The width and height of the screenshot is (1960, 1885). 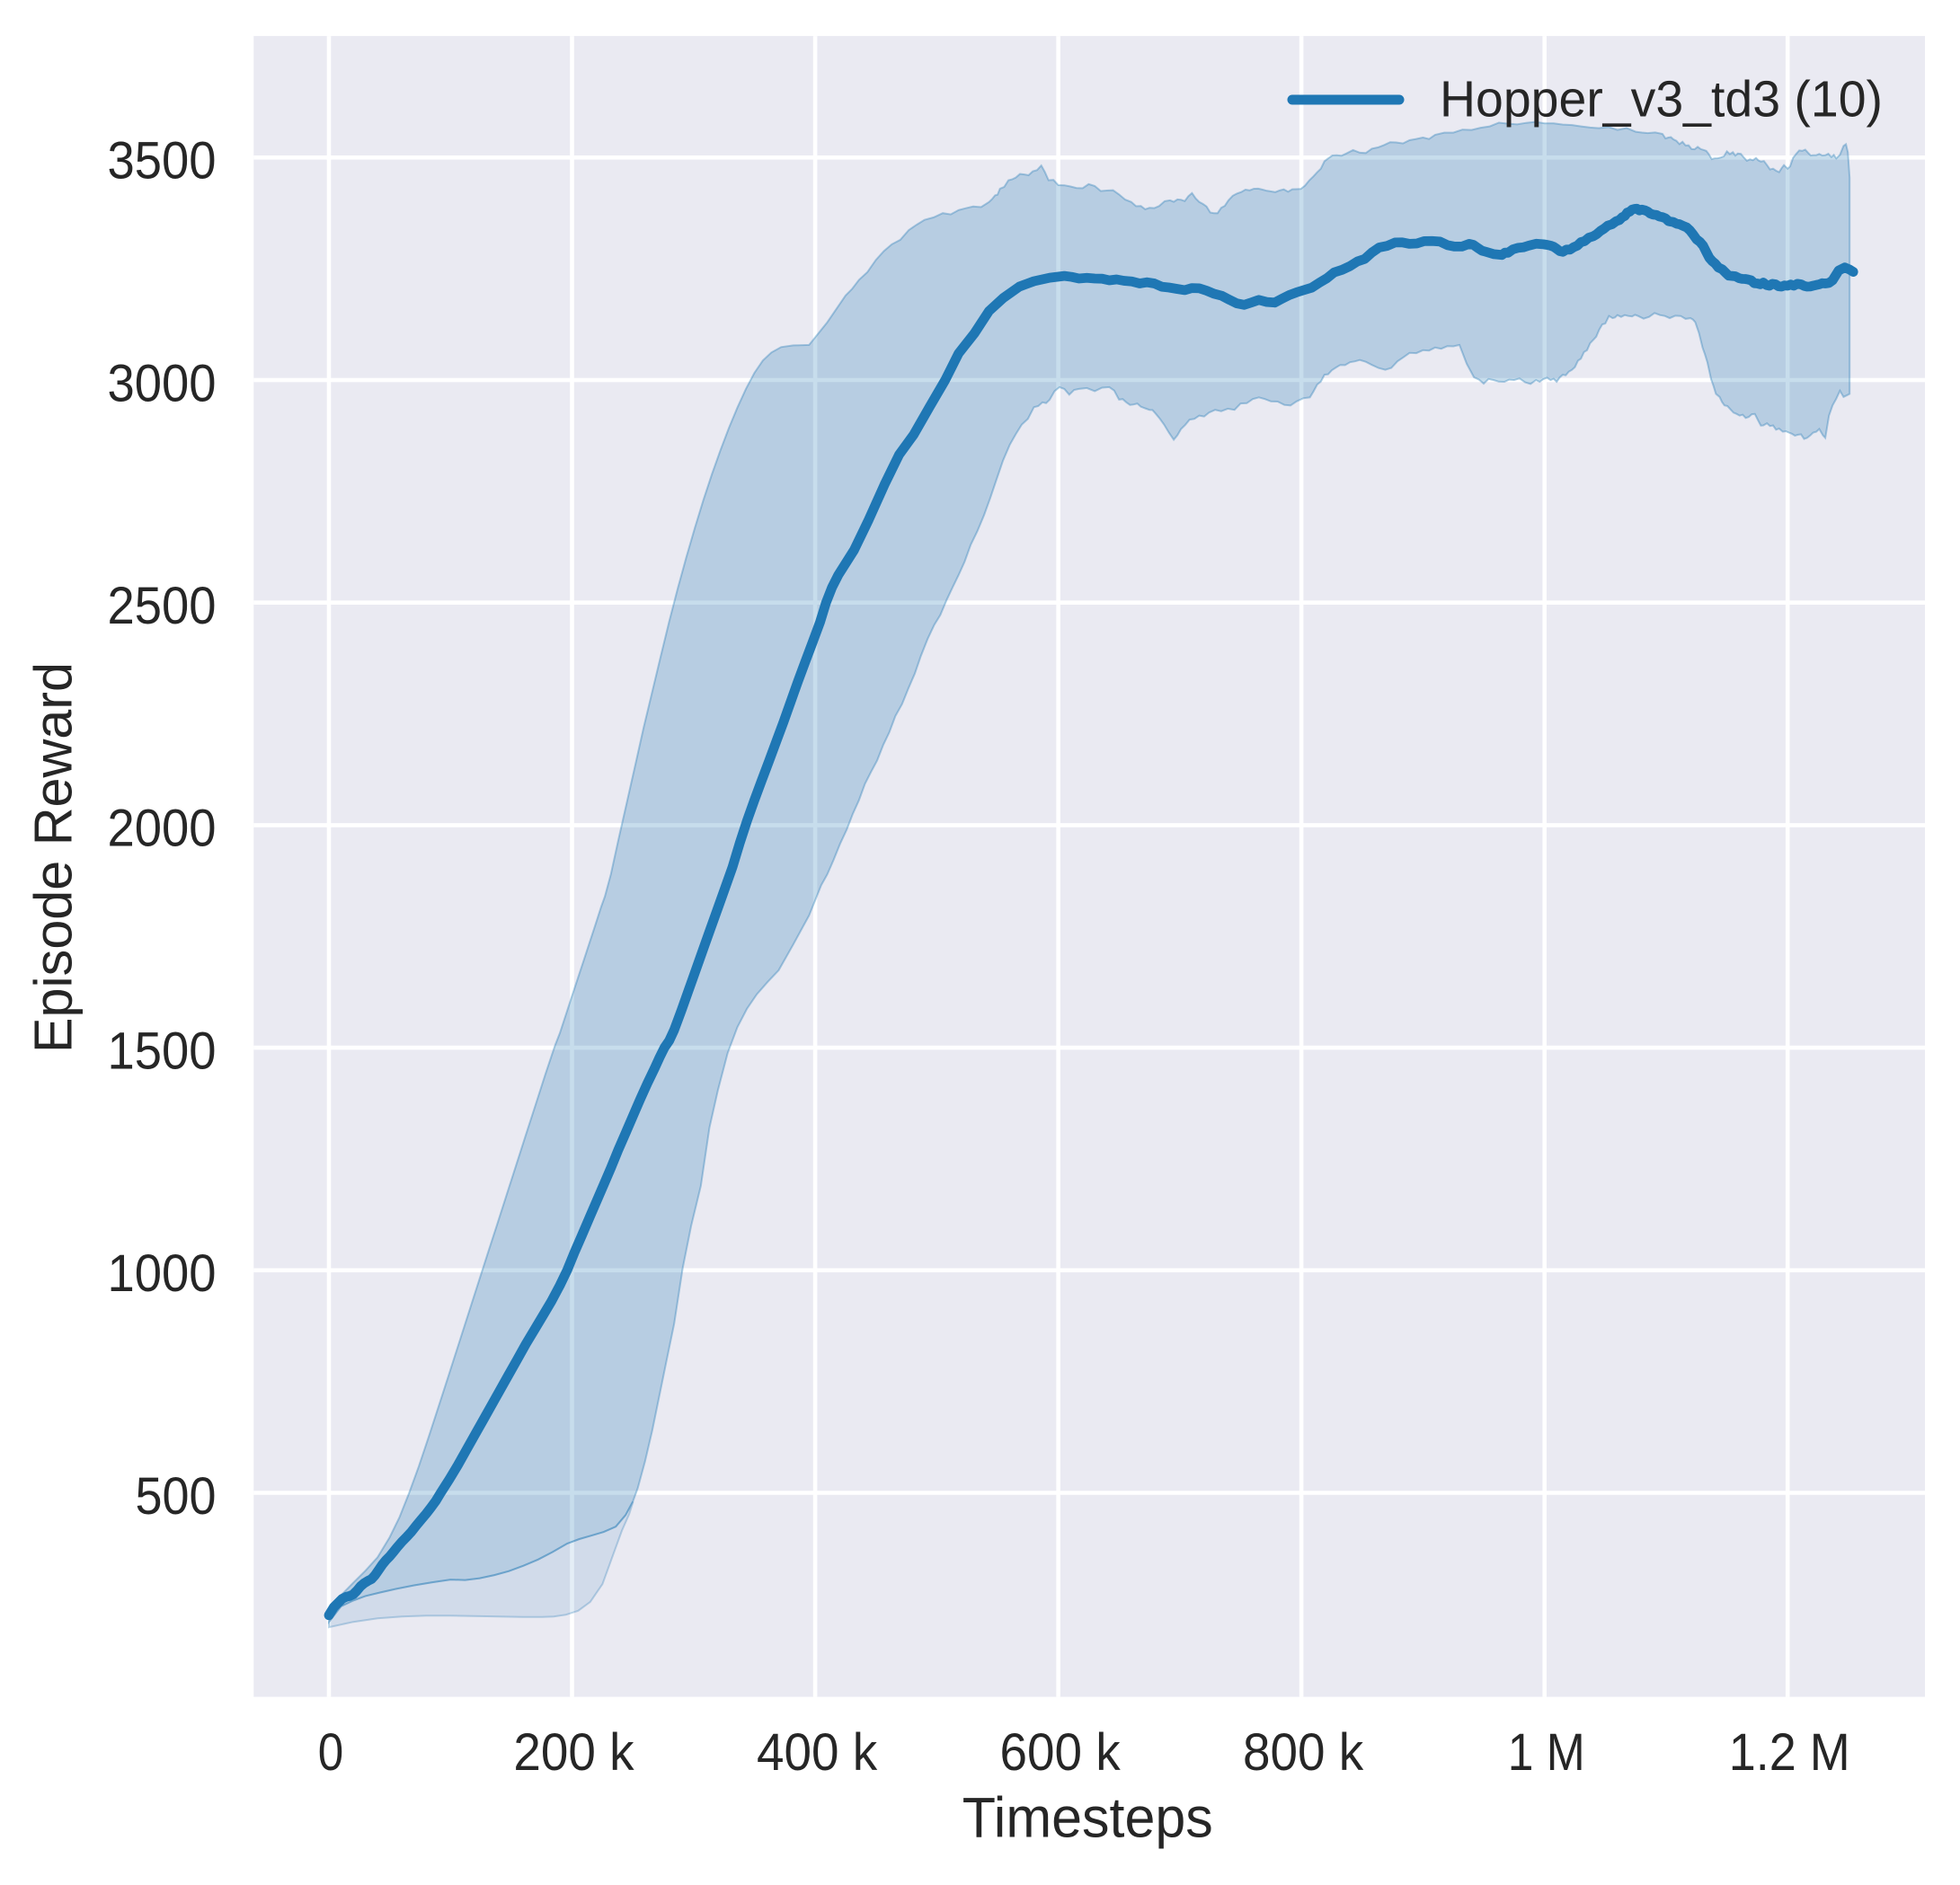 What do you see at coordinates (1546, 1752) in the screenshot?
I see `svg-text: 1 M` at bounding box center [1546, 1752].